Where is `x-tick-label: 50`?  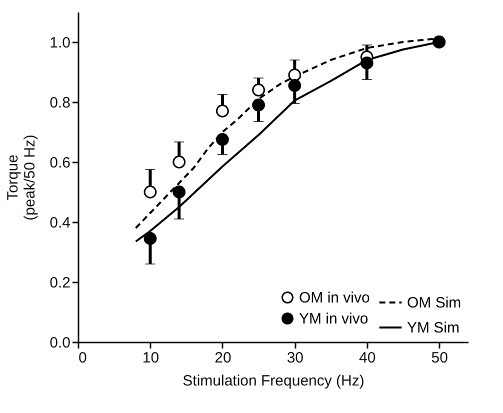 x-tick-label: 50 is located at coordinates (439, 358).